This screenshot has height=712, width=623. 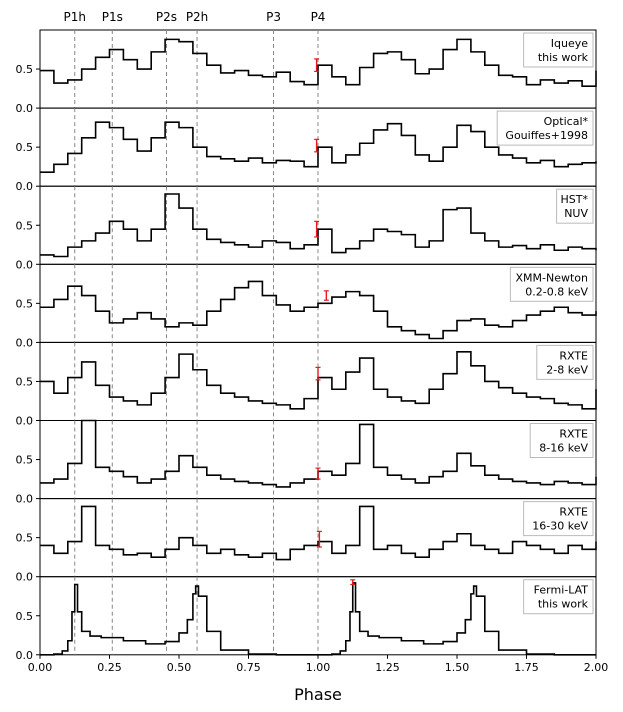 What do you see at coordinates (387, 667) in the screenshot?
I see `x-tick-label: 1.25` at bounding box center [387, 667].